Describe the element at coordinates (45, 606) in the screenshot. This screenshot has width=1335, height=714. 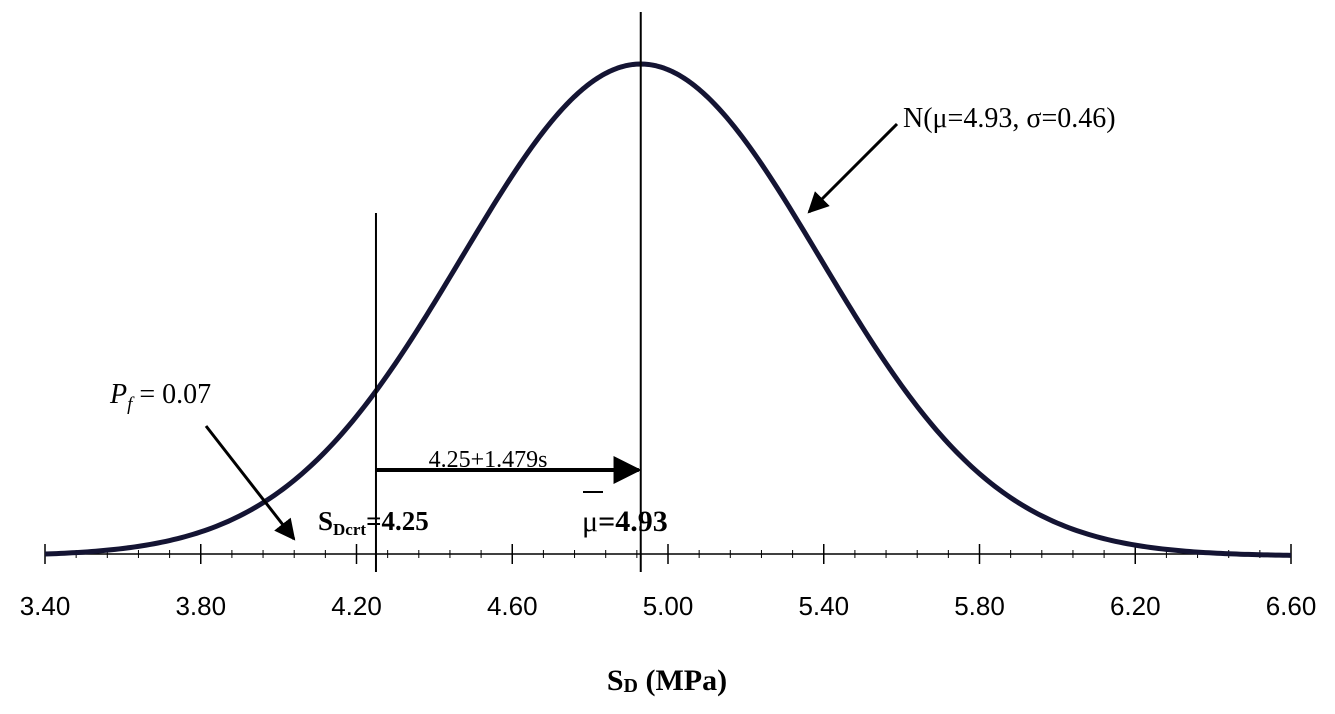
I see `x-tick-label: 3.40` at that location.